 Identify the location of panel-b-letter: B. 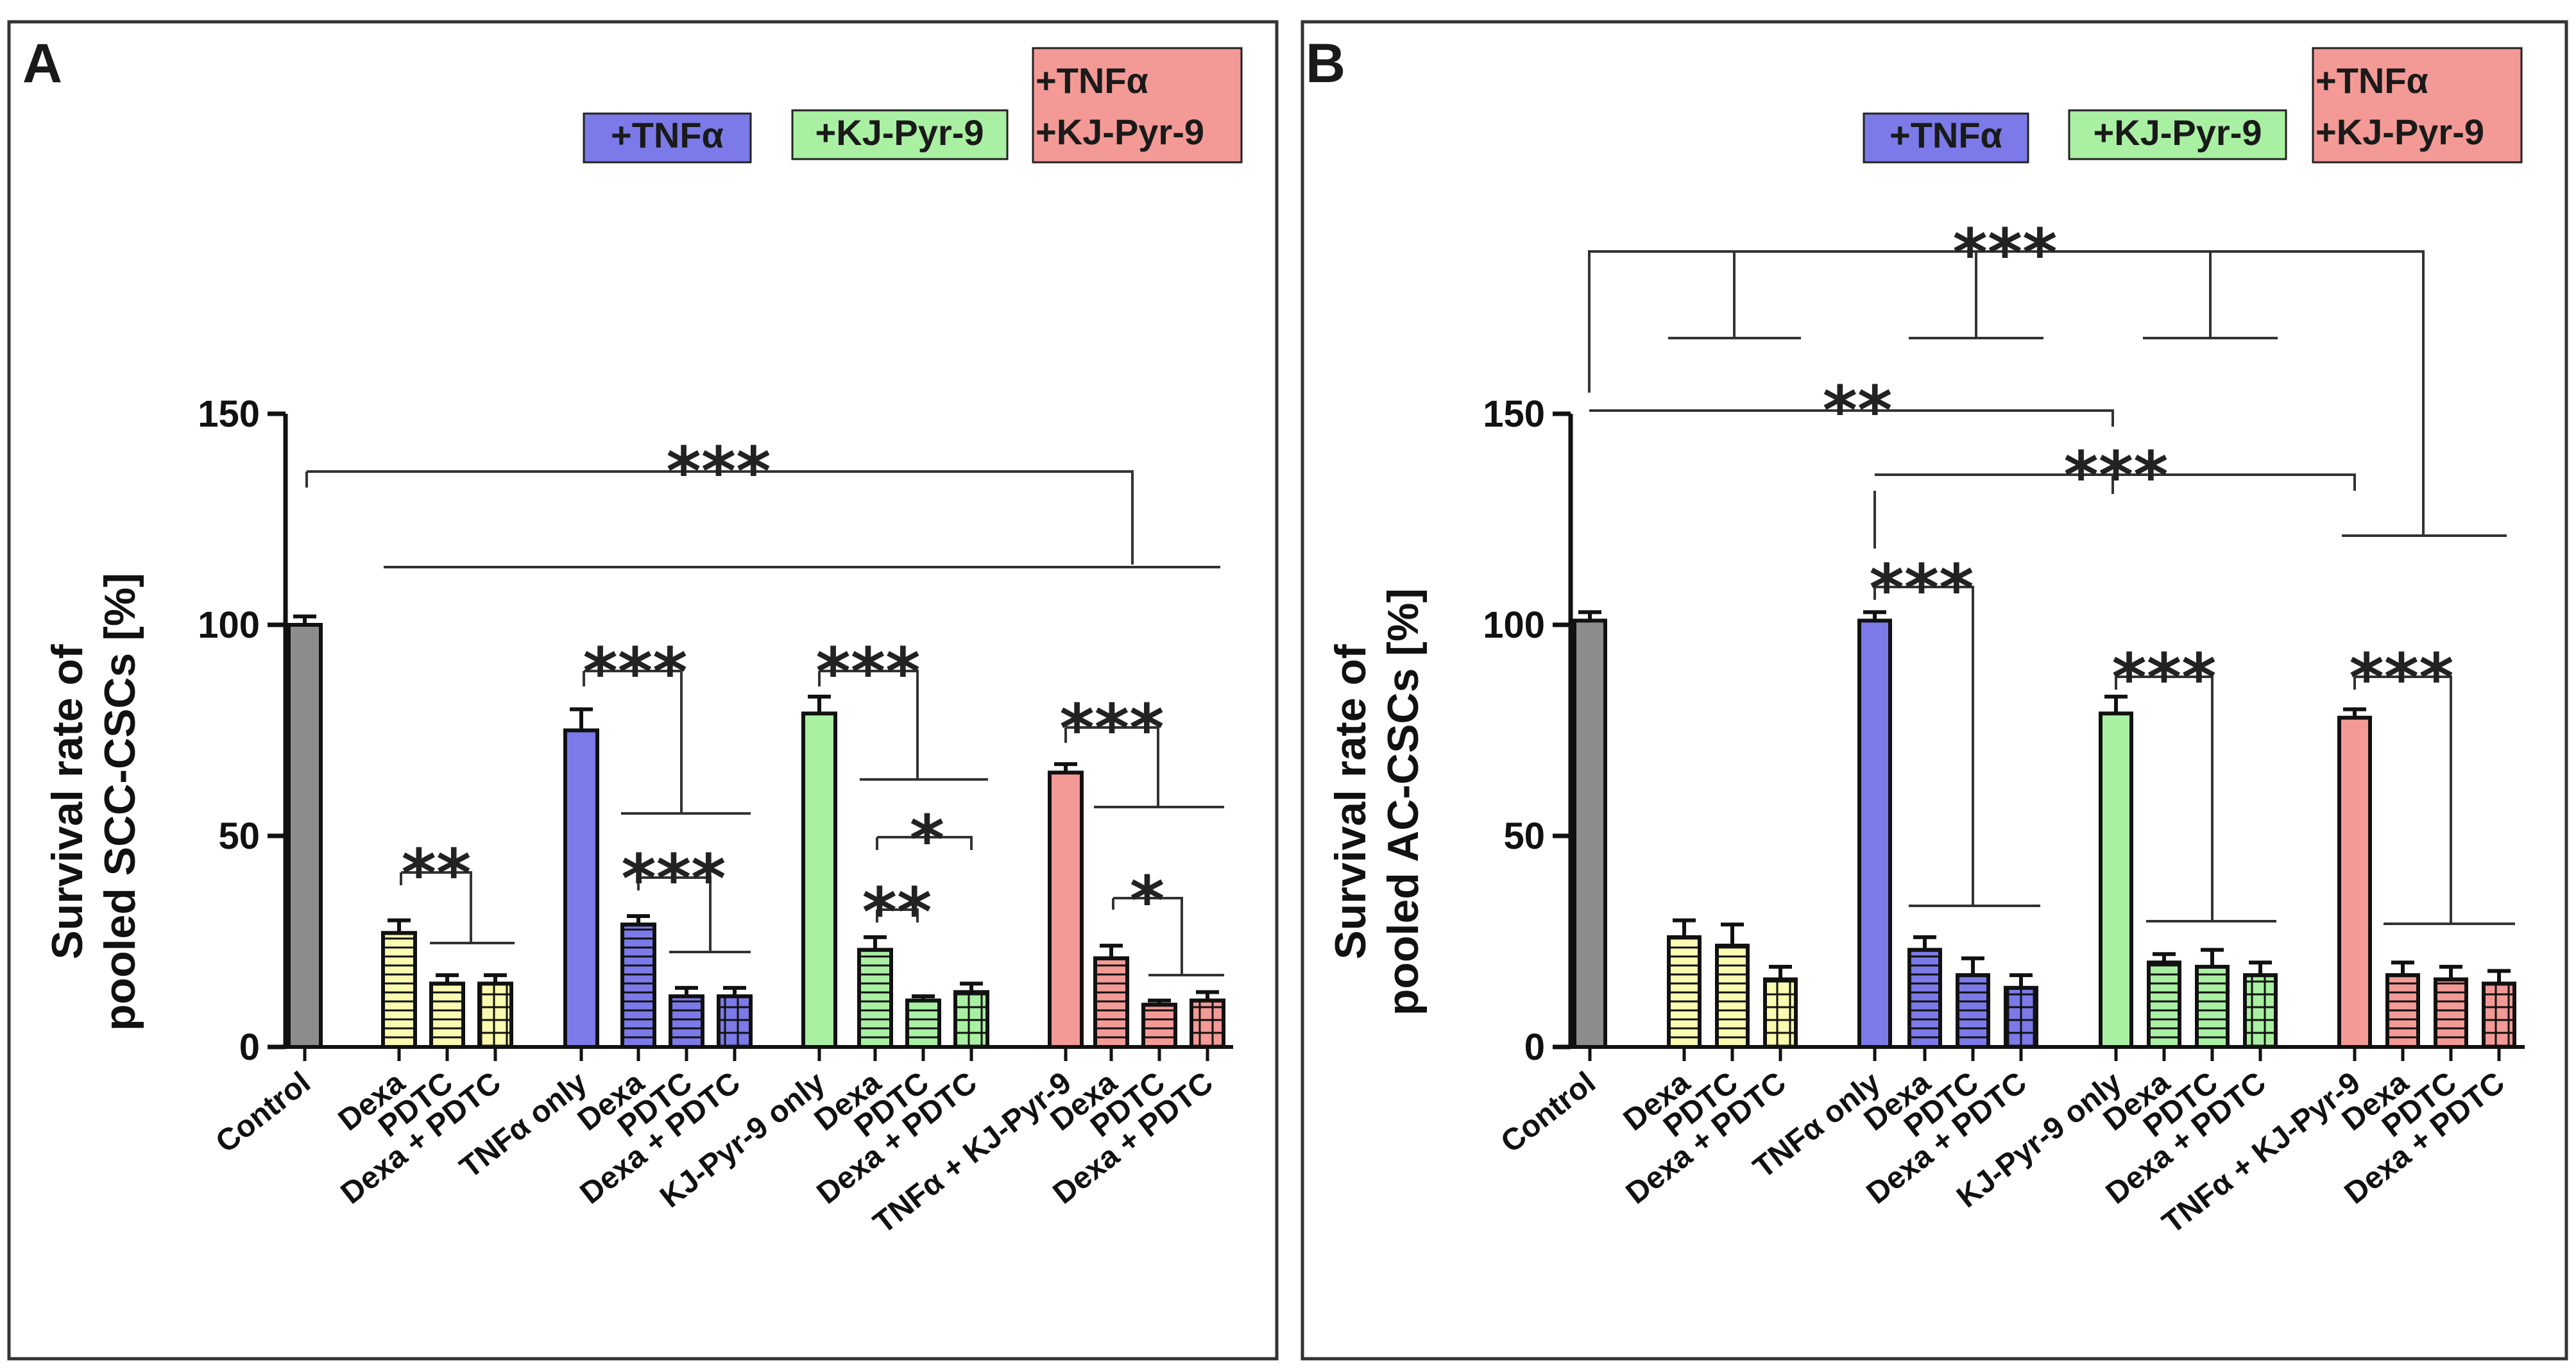
(1325, 63).